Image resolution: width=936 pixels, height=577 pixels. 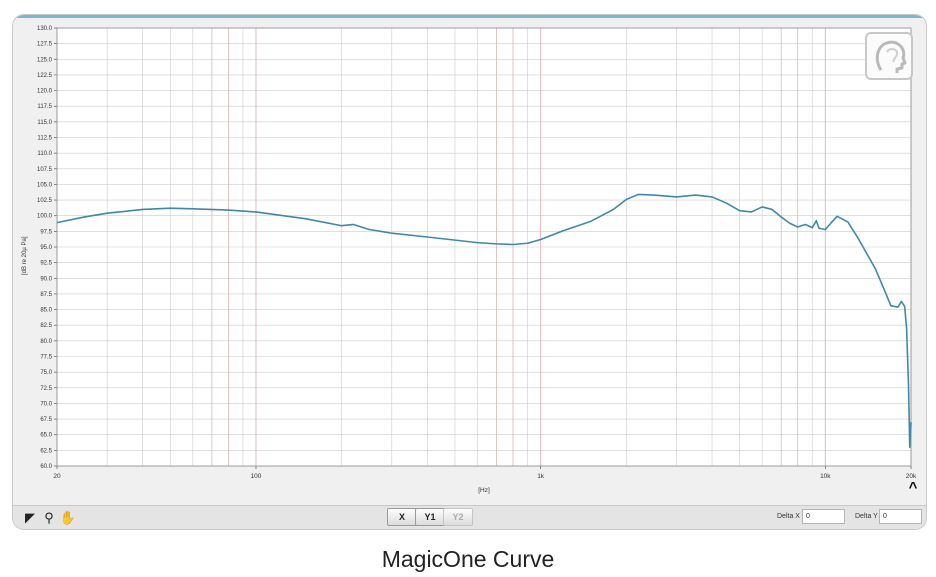 What do you see at coordinates (45, 76) in the screenshot?
I see `y-tick-label: 122.5` at bounding box center [45, 76].